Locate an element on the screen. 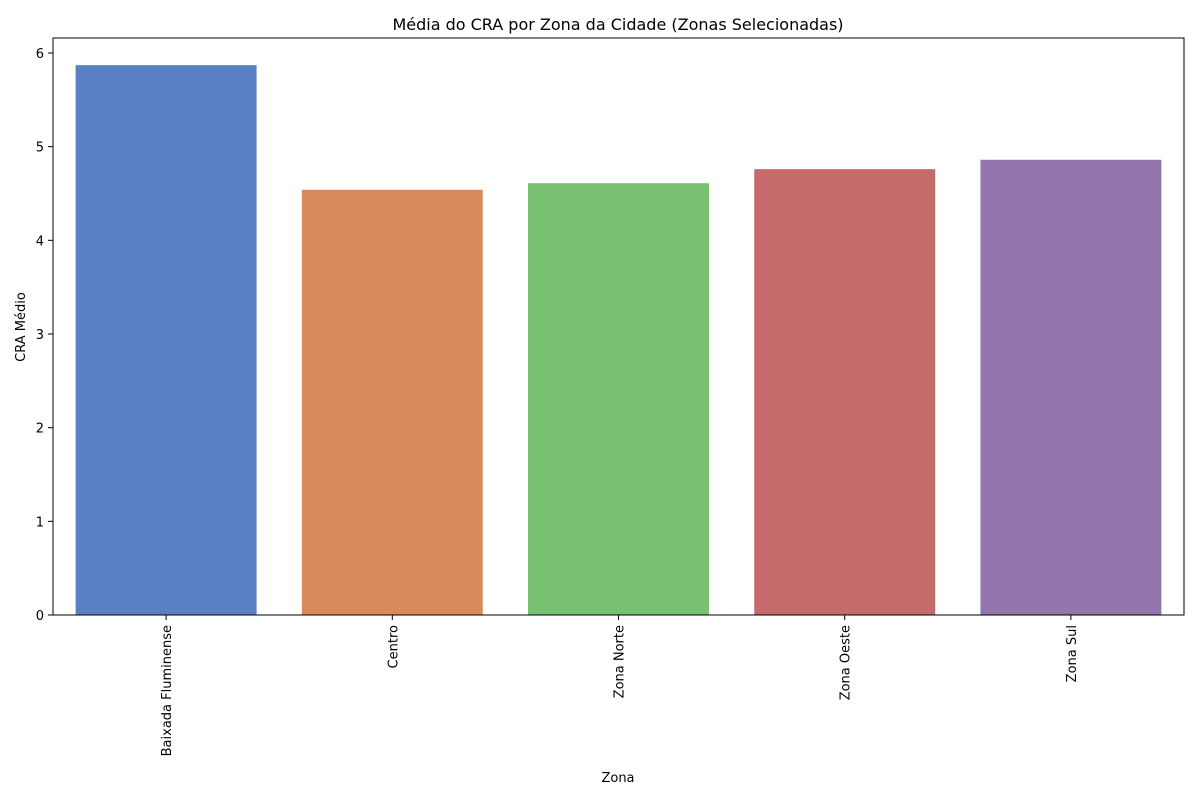 The width and height of the screenshot is (1200, 800). y-axis: 0 1 2 3 4 5 6 is located at coordinates (44, 335).